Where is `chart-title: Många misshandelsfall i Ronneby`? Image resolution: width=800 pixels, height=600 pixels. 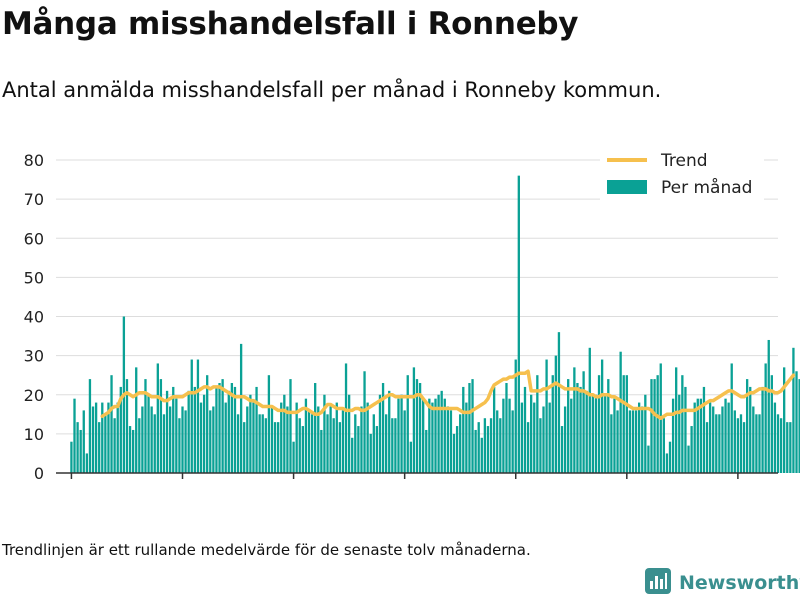
chart-title: Många misshandelsfall i Ronneby is located at coordinates (290, 24).